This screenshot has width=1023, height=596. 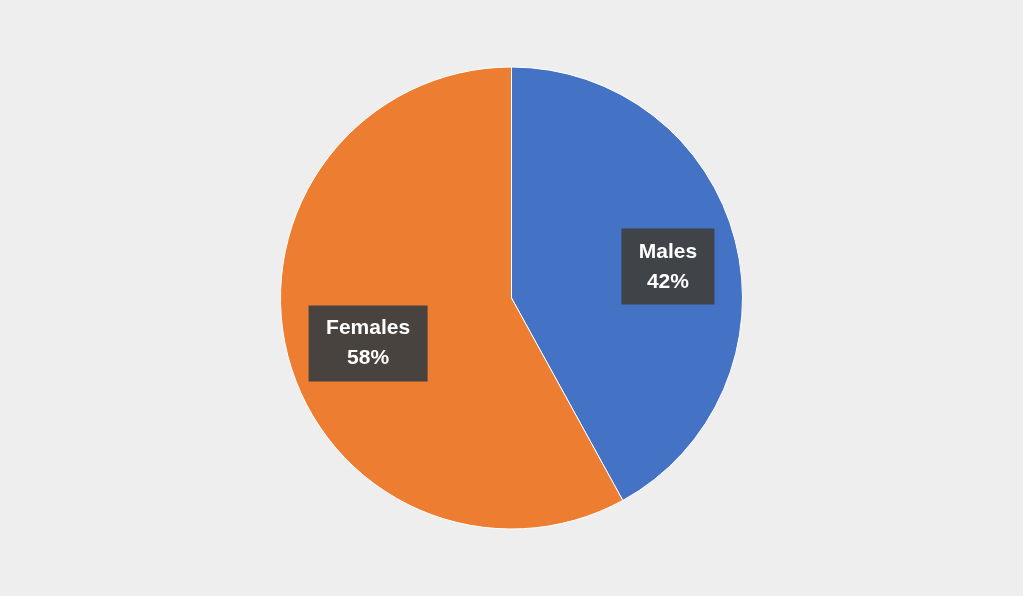 What do you see at coordinates (368, 357) in the screenshot?
I see `data-label: 58%` at bounding box center [368, 357].